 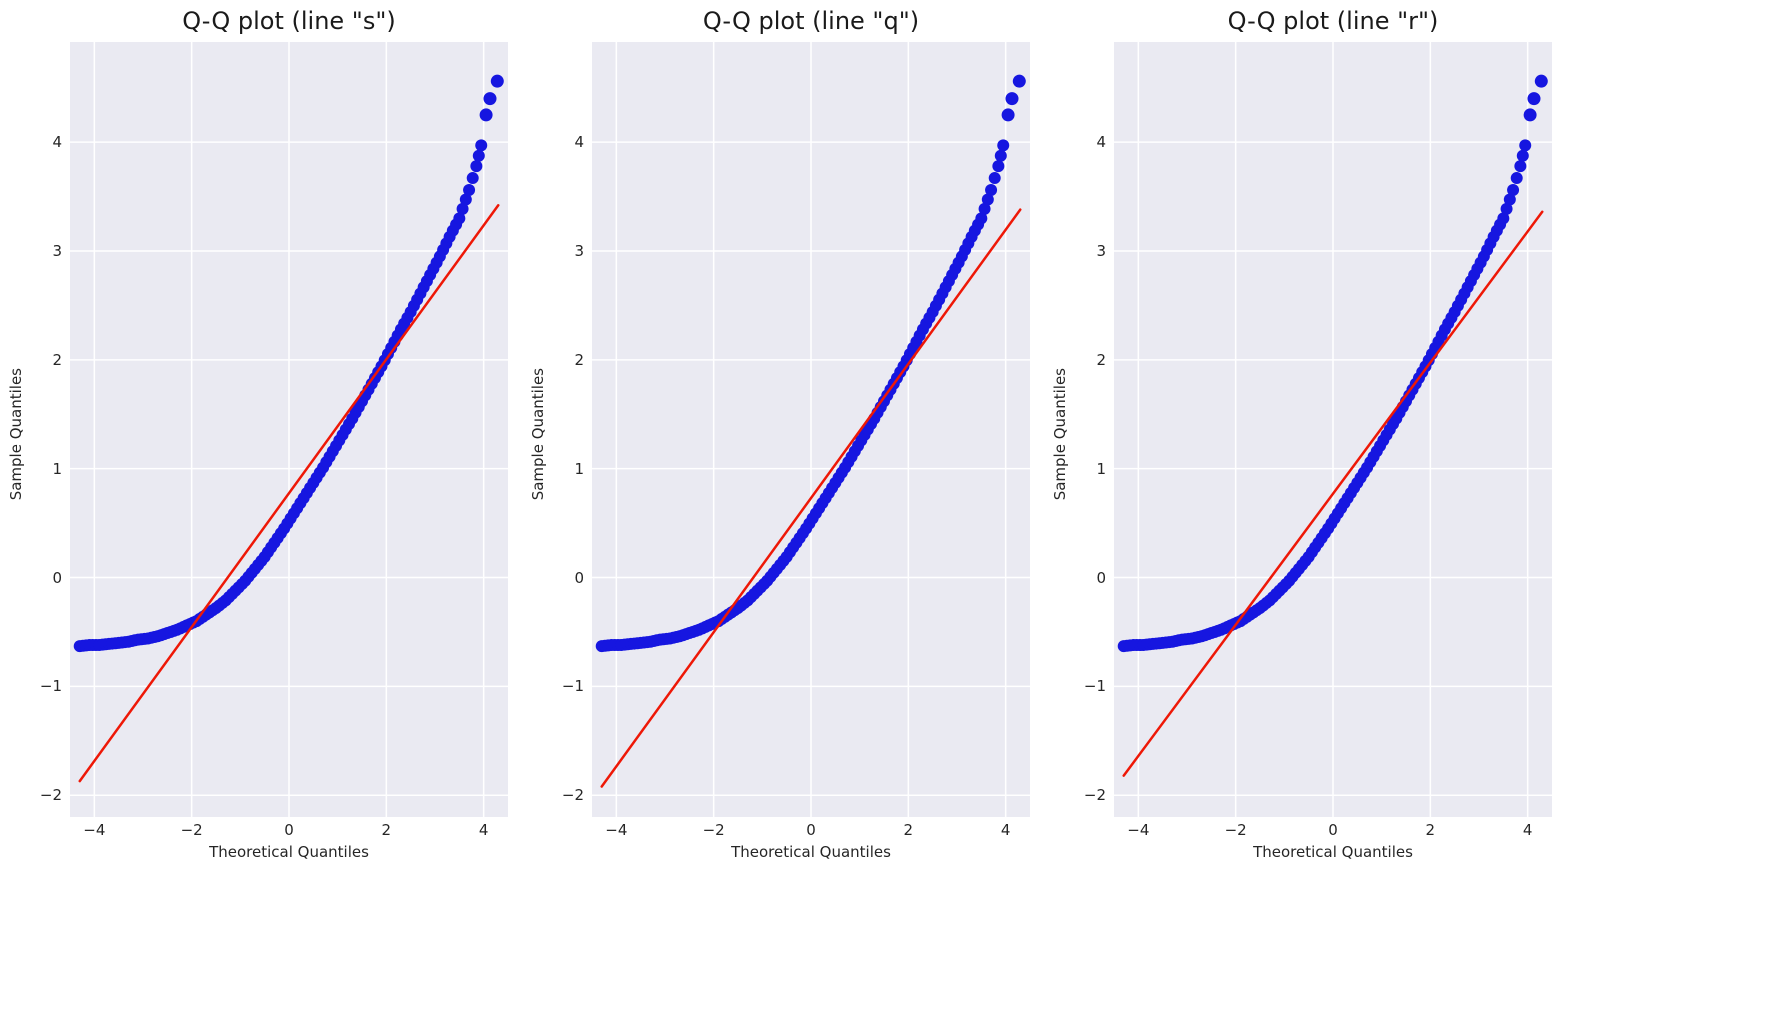 What do you see at coordinates (1333, 21) in the screenshot?
I see `chart-title: Q-Q plot (line "r")` at bounding box center [1333, 21].